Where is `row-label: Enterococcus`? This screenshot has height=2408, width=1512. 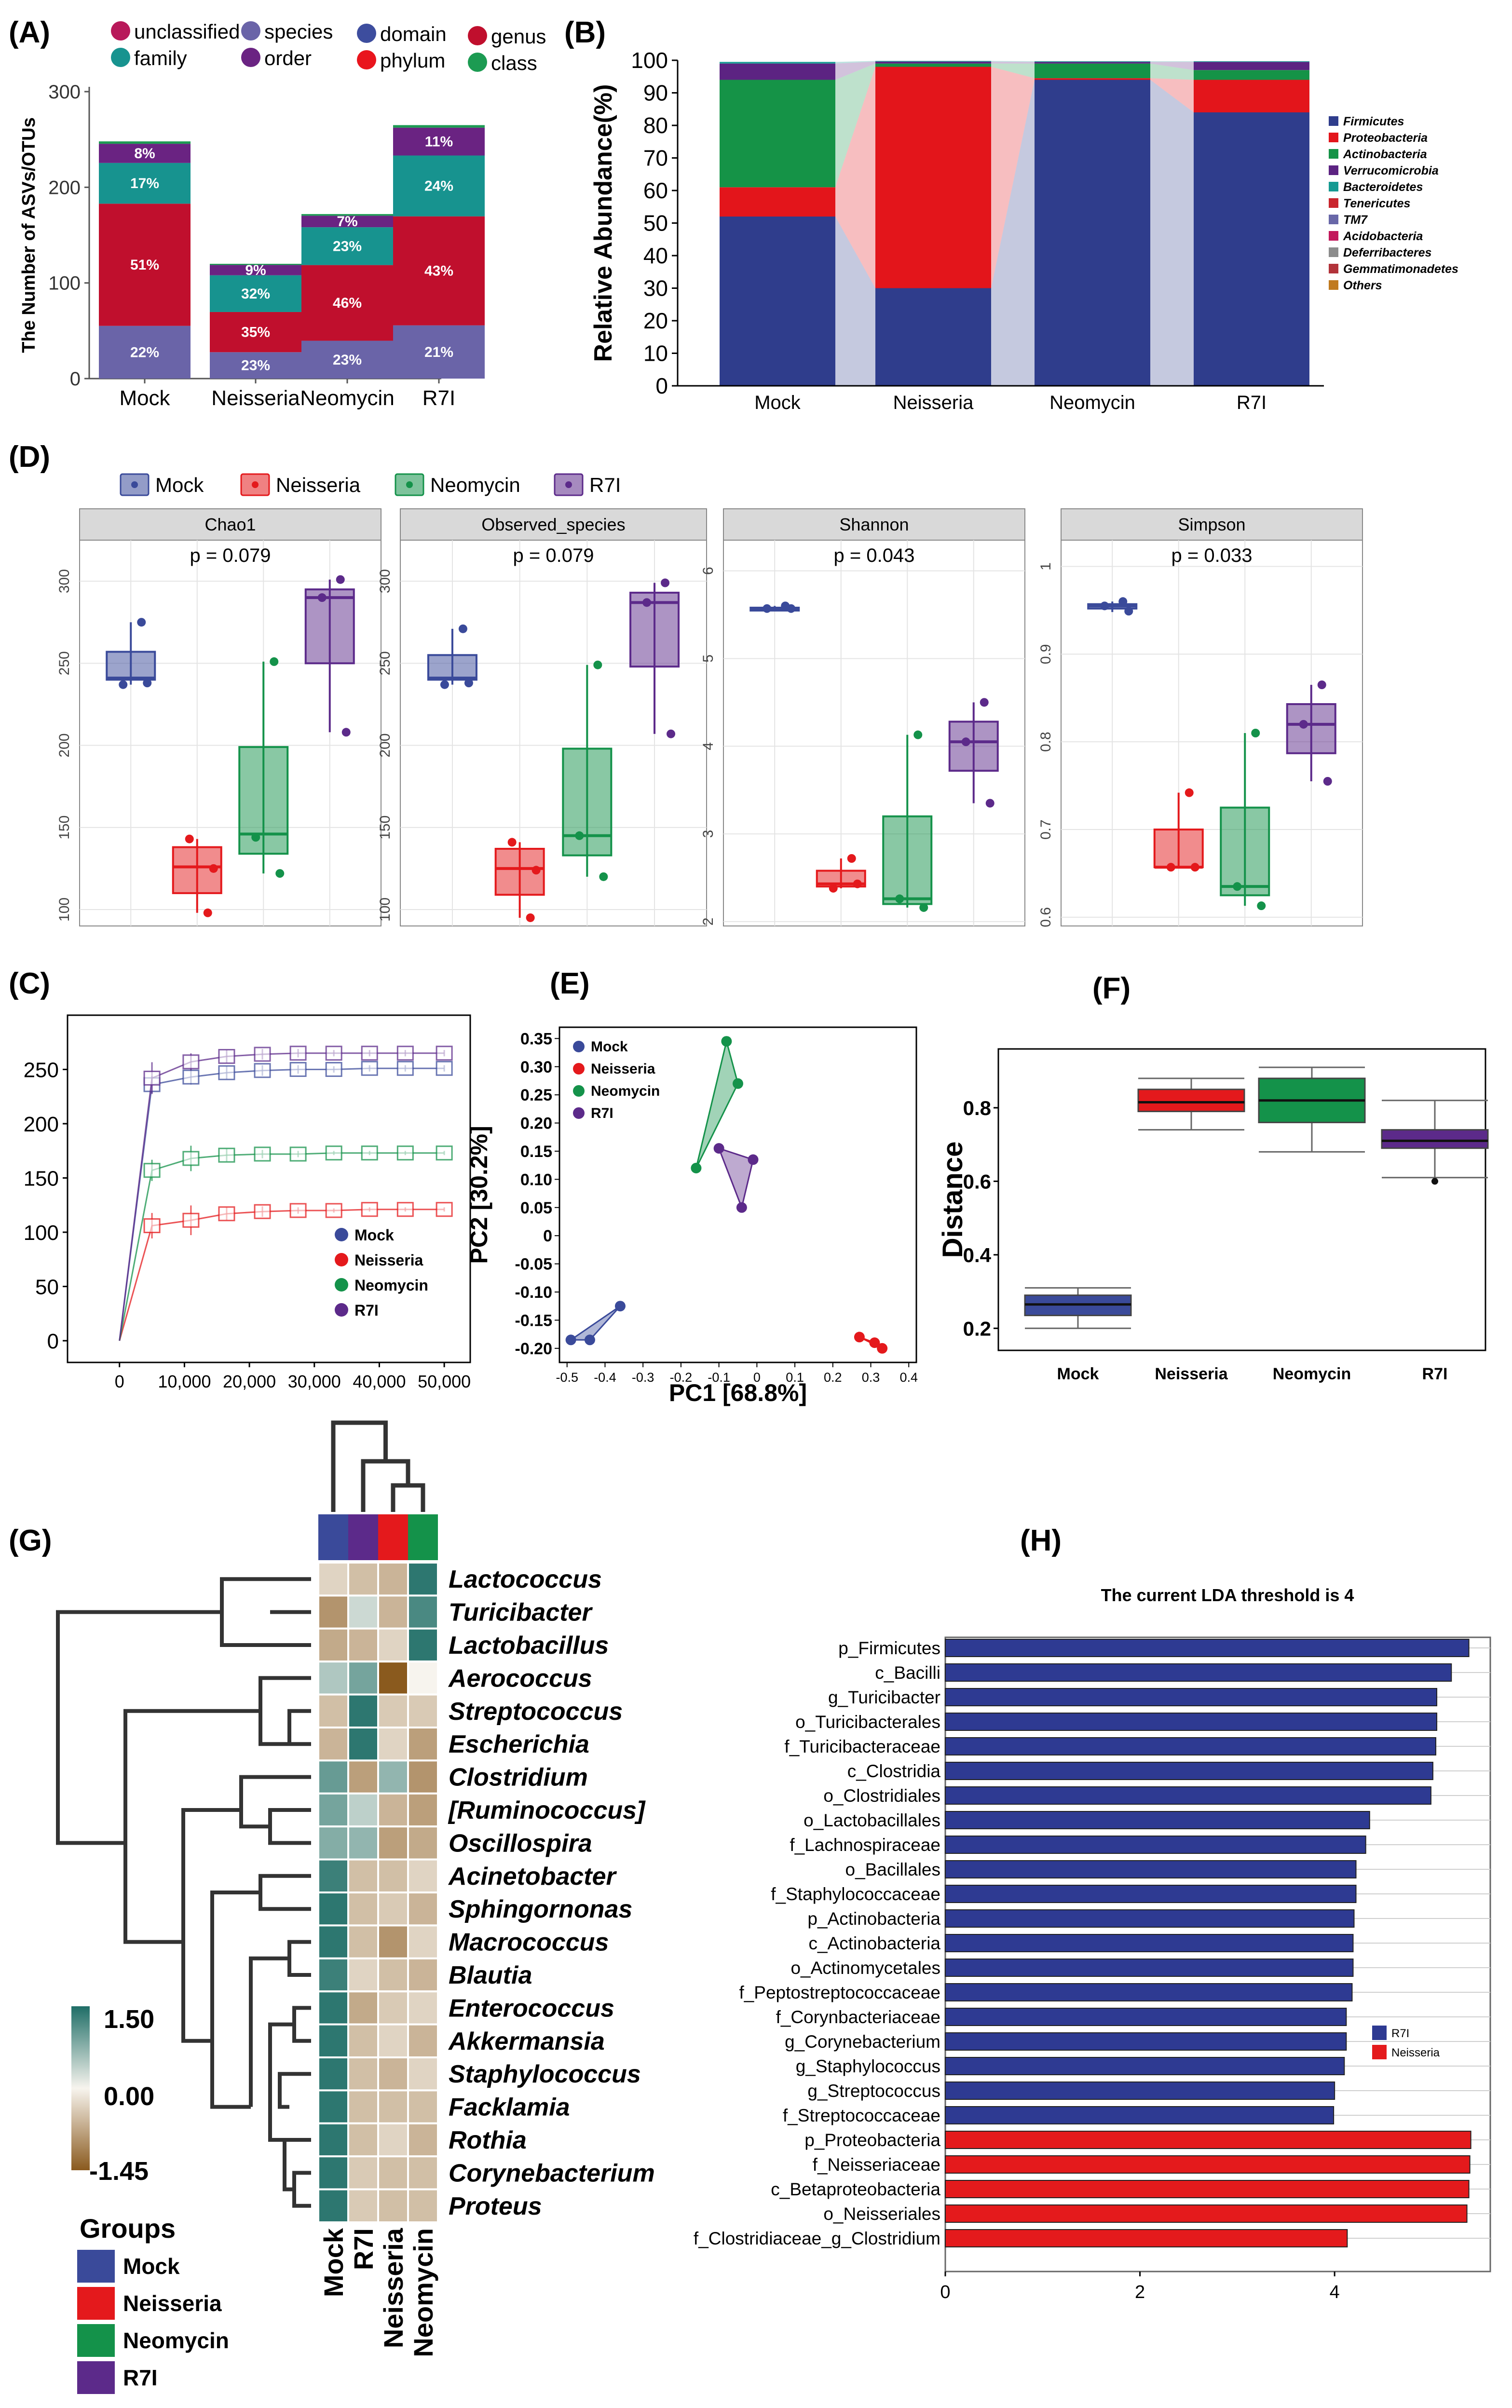 row-label: Enterococcus is located at coordinates (532, 2008).